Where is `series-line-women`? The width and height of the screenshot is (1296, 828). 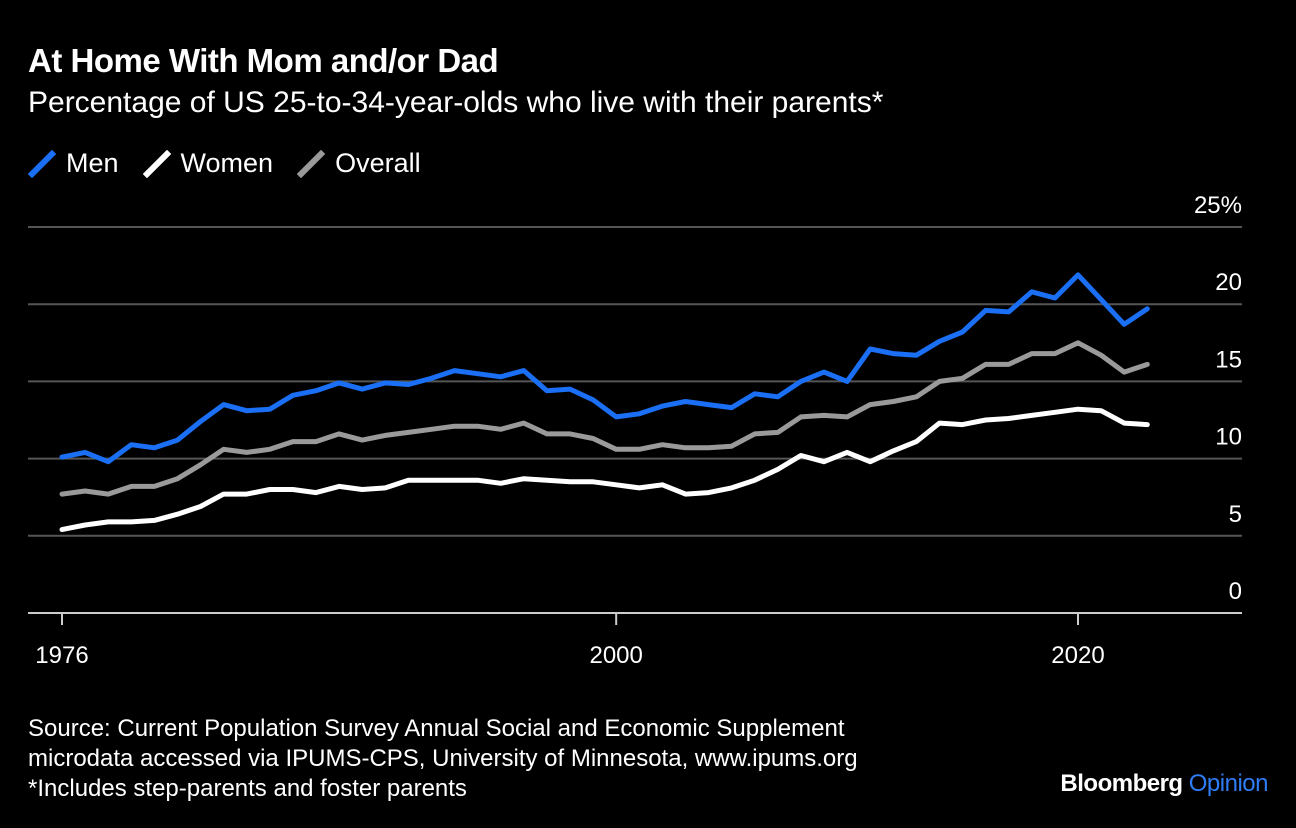 series-line-women is located at coordinates (604, 469).